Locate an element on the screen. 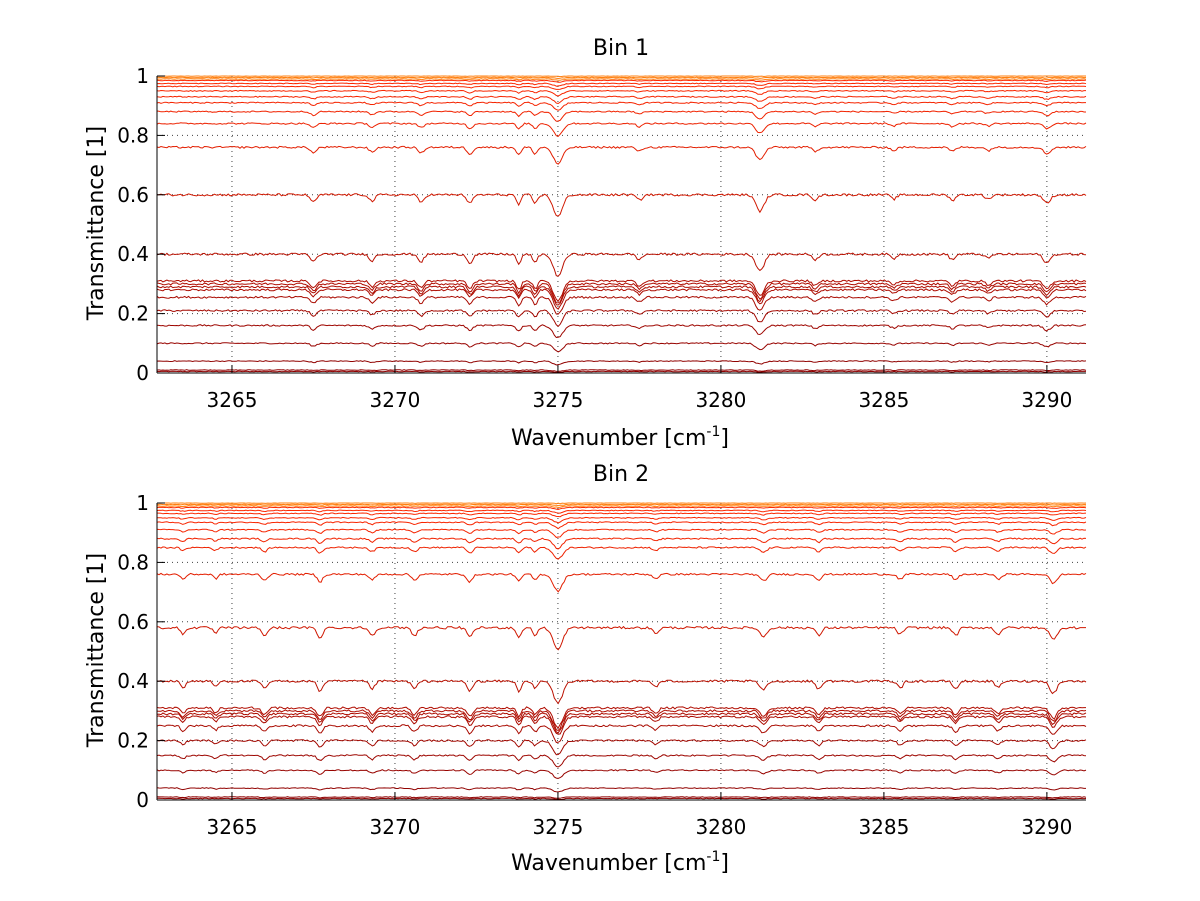 Image resolution: width=1200 pixels, height=901 pixels. chart-title: Bin 2 is located at coordinates (621, 474).